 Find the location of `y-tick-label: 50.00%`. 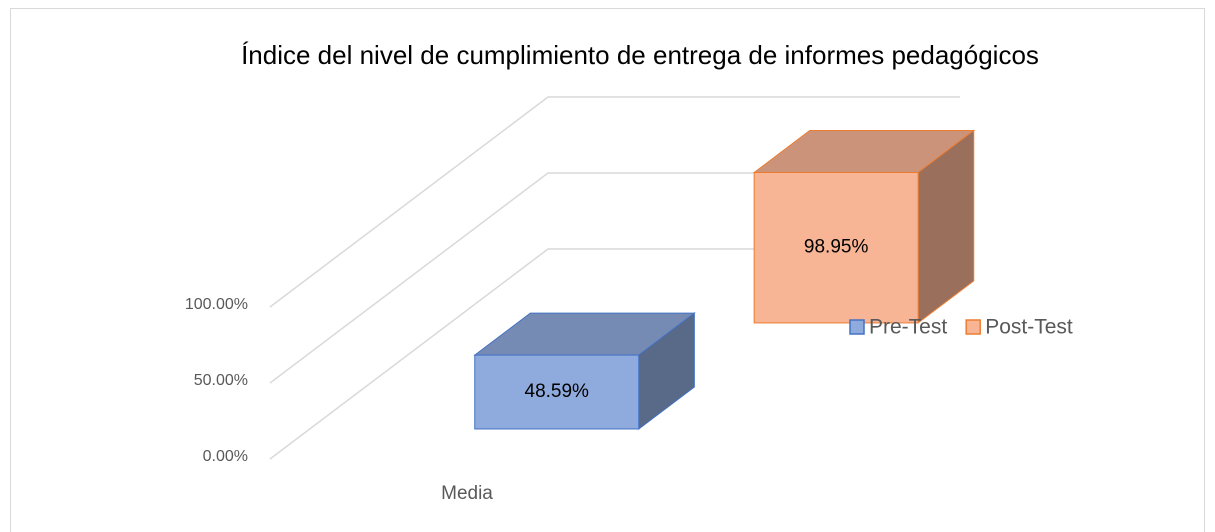

y-tick-label: 50.00% is located at coordinates (221, 380).